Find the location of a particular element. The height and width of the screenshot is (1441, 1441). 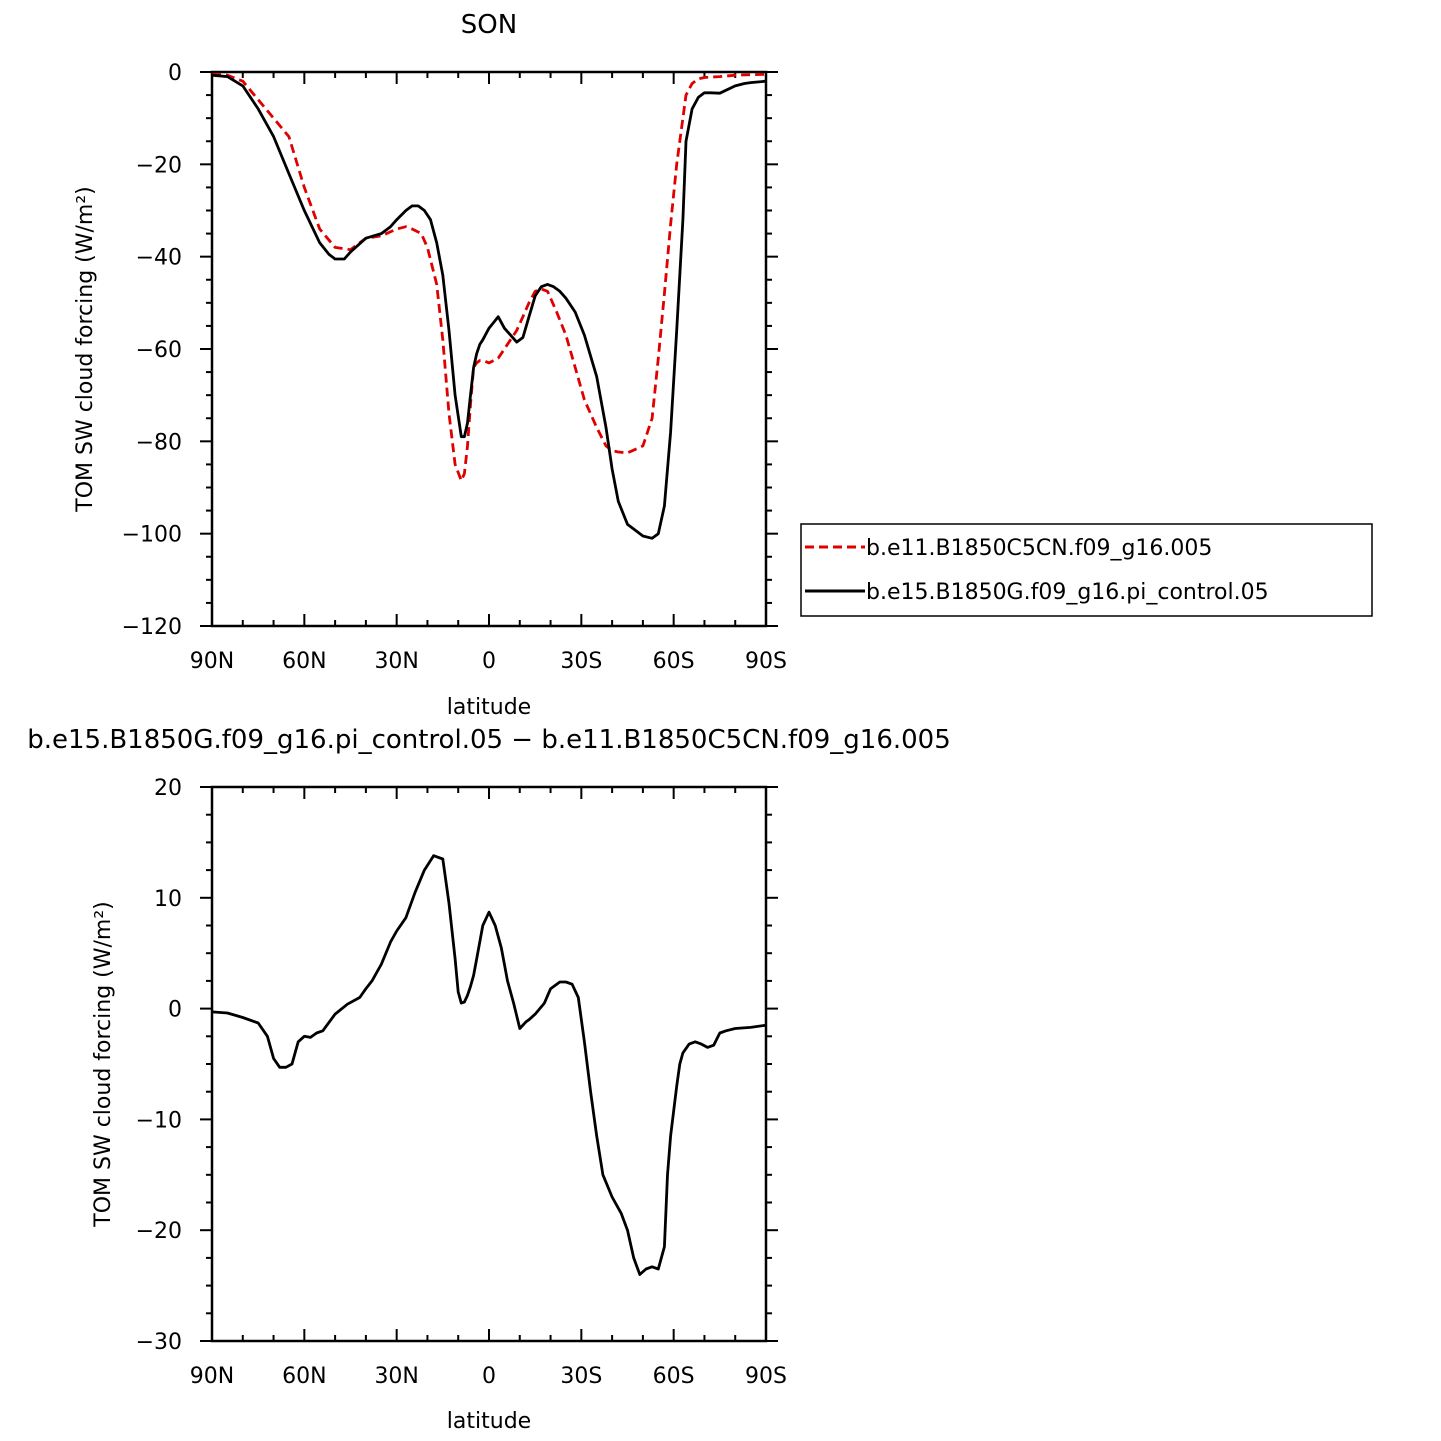

y-tick-label: 20 is located at coordinates (168, 788).